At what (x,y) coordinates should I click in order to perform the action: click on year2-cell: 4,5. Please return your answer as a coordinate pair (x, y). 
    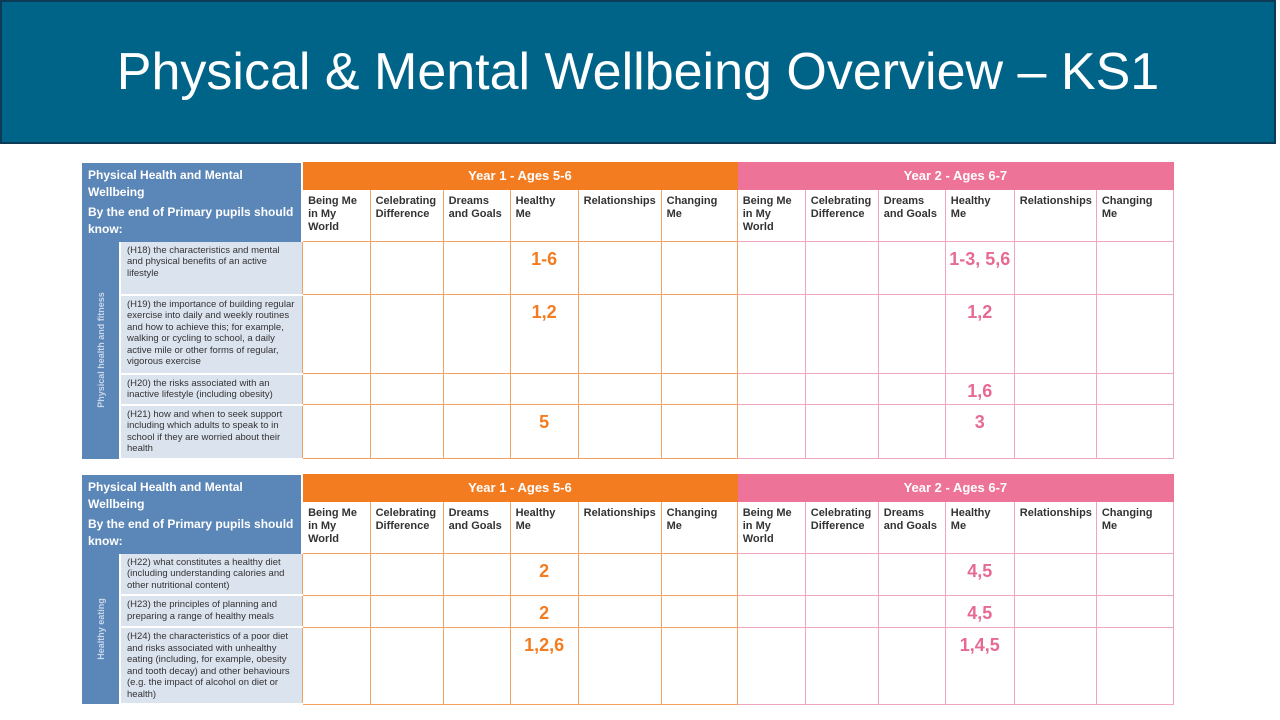
    Looking at the image, I should click on (979, 574).